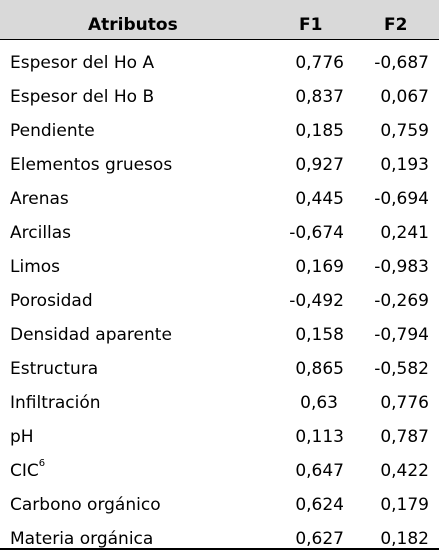  Describe the element at coordinates (319, 63) in the screenshot. I see `cell-f1: 0,776` at that location.